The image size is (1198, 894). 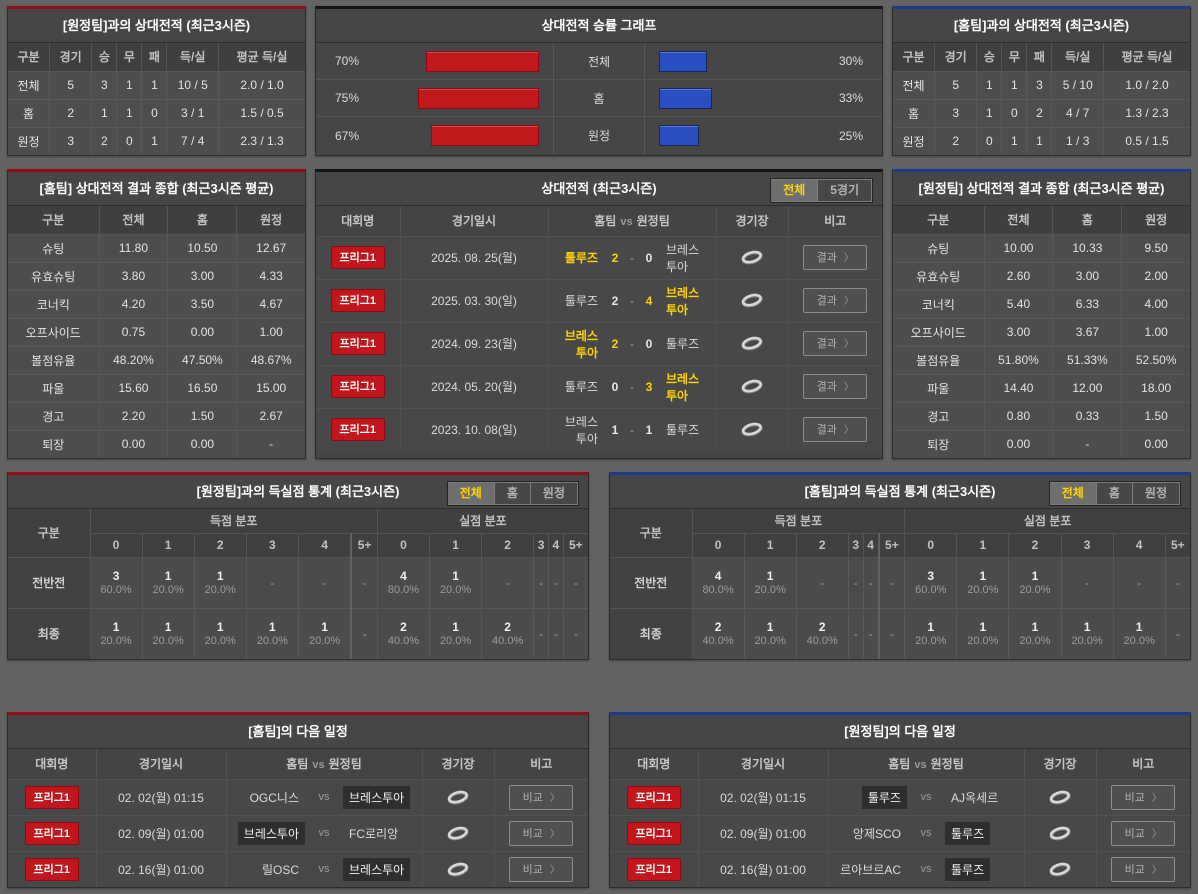 What do you see at coordinates (900, 492) in the screenshot?
I see `panel-title: [홈팀]과의 득실점 통계 (최근3시즌) 전체 홈 원정` at bounding box center [900, 492].